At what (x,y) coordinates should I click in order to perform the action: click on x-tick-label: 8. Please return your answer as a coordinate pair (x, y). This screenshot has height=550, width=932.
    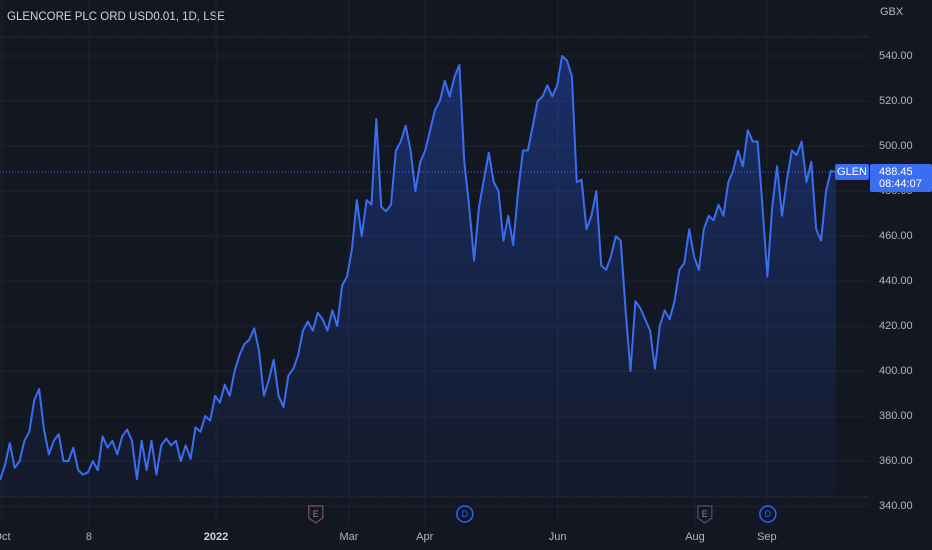
    Looking at the image, I should click on (89, 537).